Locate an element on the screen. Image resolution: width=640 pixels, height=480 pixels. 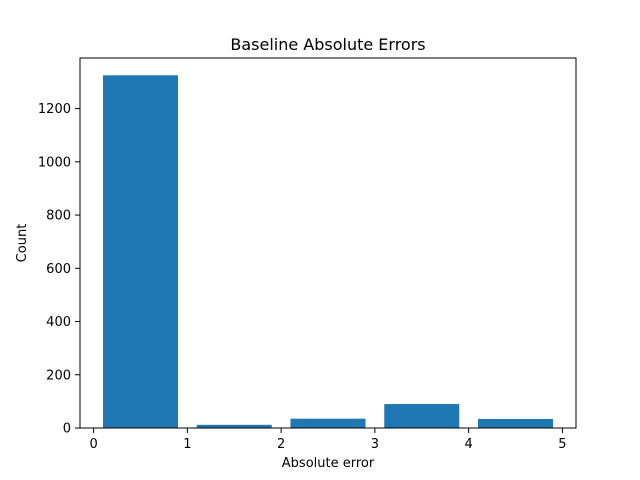
y-tick-label: 400 is located at coordinates (58, 322).